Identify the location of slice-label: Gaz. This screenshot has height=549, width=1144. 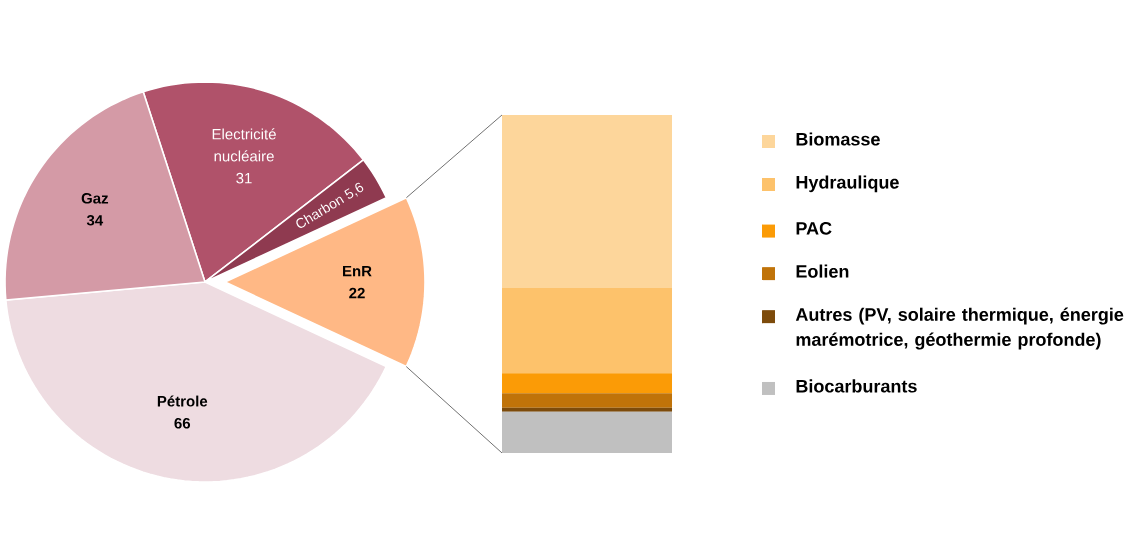
(95, 198).